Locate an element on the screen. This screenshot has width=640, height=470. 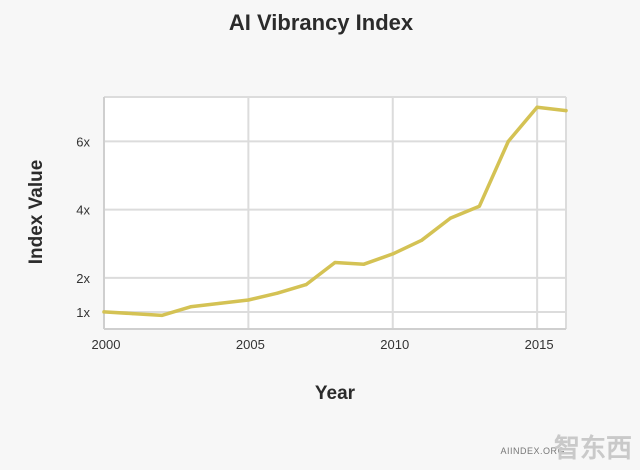
y-axis-ticks: 1x 2x 4x 6x is located at coordinates (83, 227).